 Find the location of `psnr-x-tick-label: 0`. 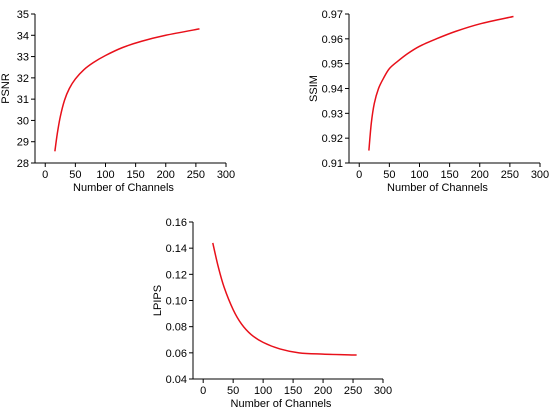

psnr-x-tick-label: 0 is located at coordinates (45, 175).